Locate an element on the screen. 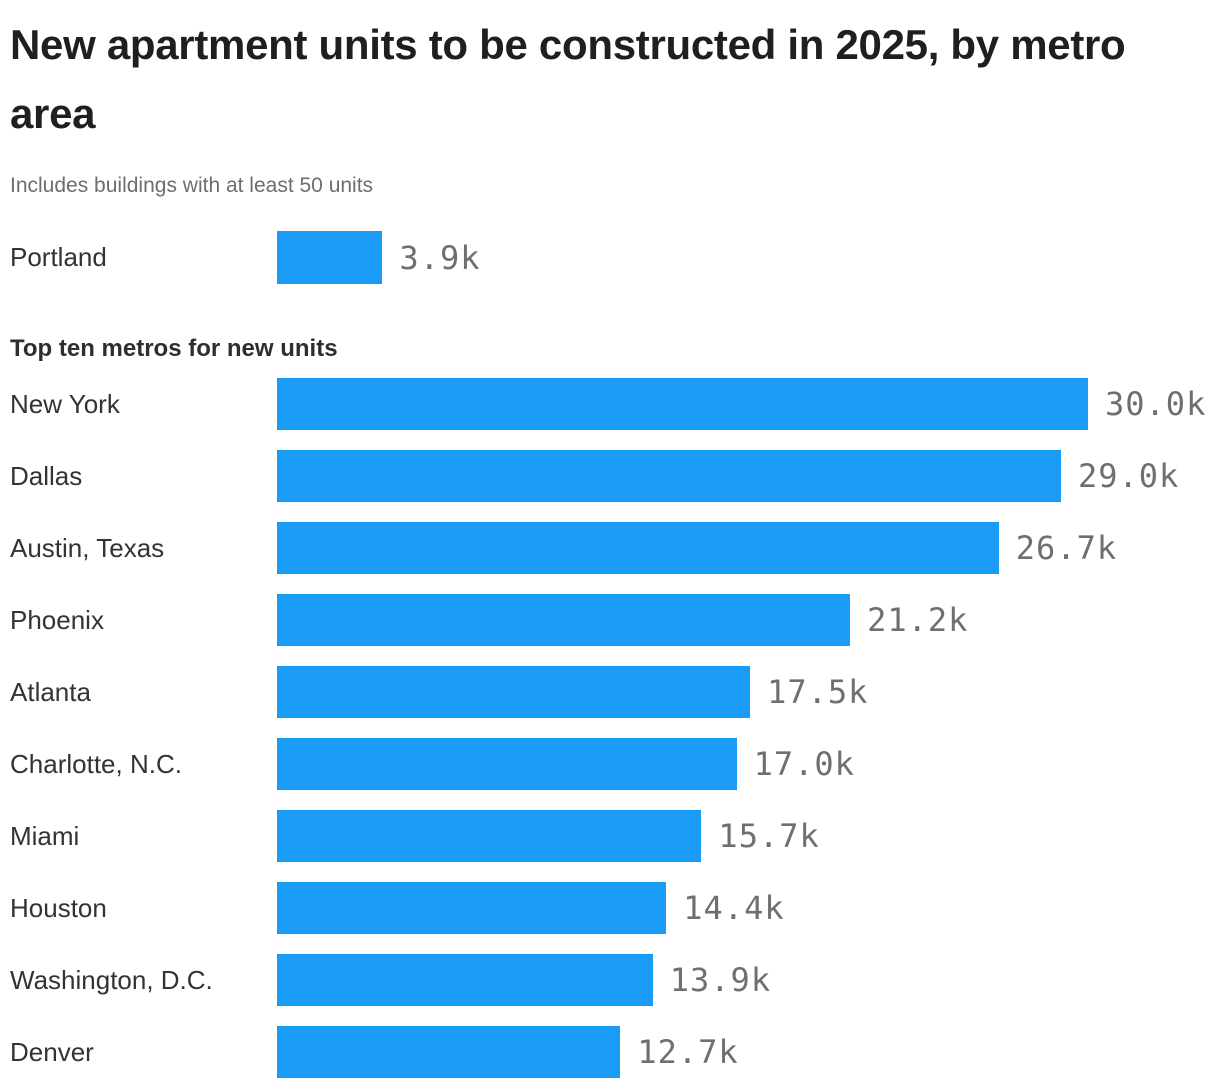 The height and width of the screenshot is (1084, 1220). value-label: 17.5k is located at coordinates (818, 692).